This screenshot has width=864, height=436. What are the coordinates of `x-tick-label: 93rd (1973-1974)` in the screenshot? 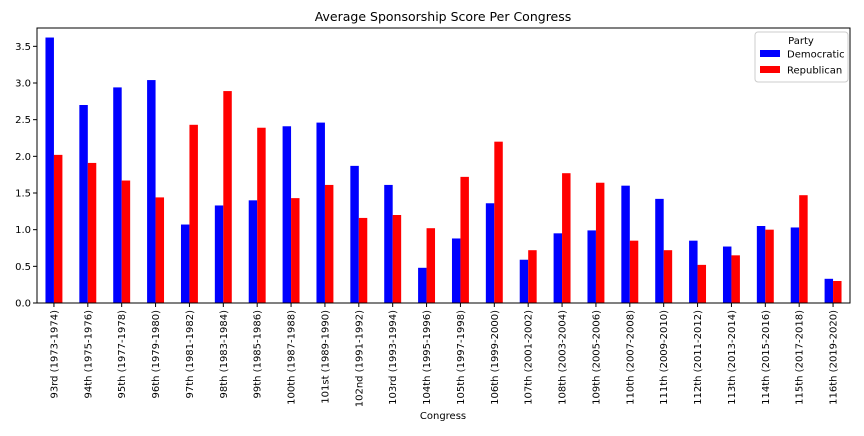 It's located at (54, 354).